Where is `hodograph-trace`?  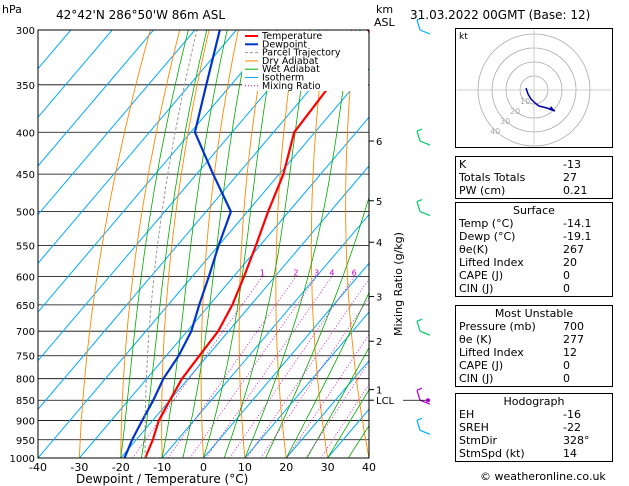
hodograph-trace is located at coordinates (540, 99).